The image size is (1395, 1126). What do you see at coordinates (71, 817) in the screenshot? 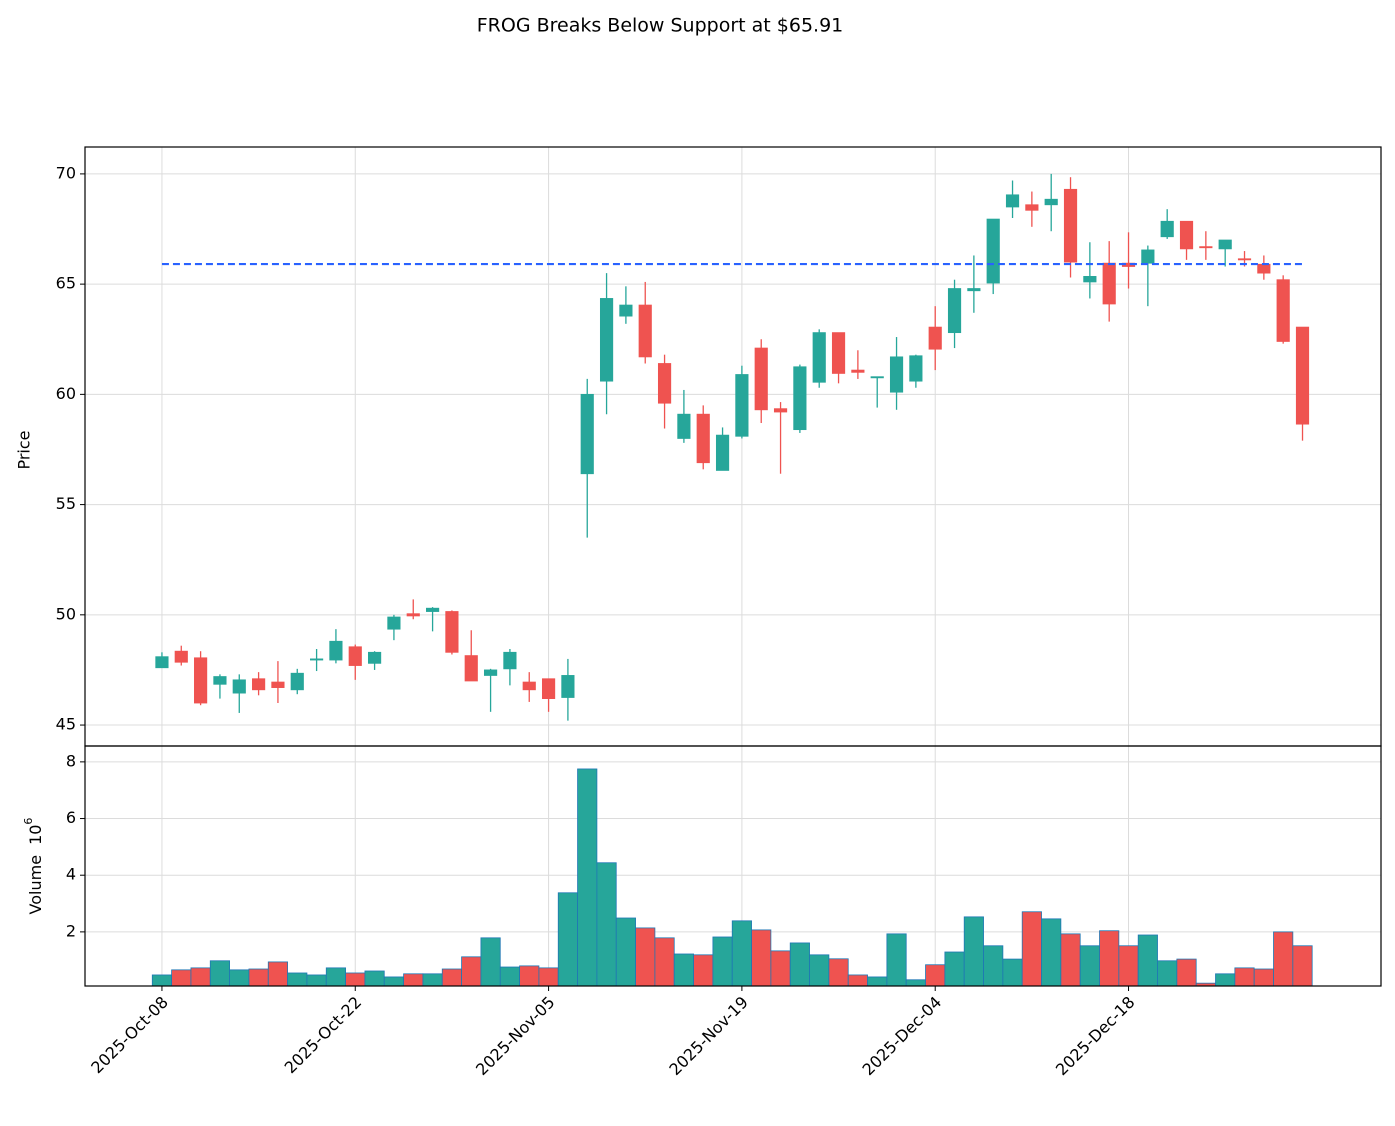
I see `volume-tick-label: 6` at bounding box center [71, 817].